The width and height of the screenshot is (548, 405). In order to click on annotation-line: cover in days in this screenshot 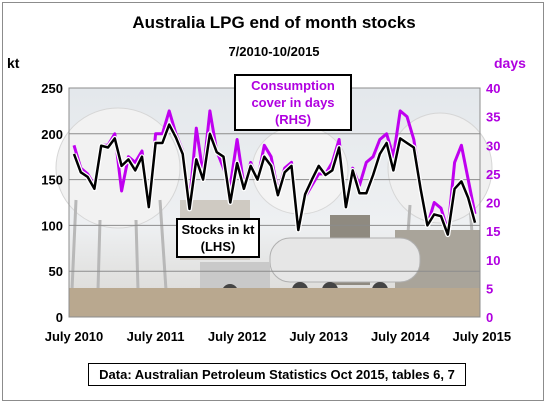, I will do `click(293, 102)`.